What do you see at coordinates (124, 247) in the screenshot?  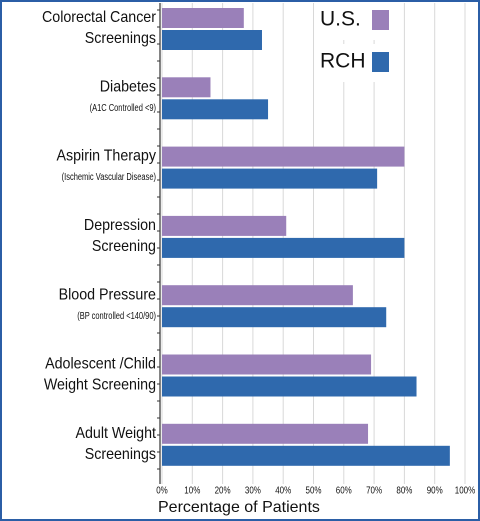 I see `category-label: Screening` at bounding box center [124, 247].